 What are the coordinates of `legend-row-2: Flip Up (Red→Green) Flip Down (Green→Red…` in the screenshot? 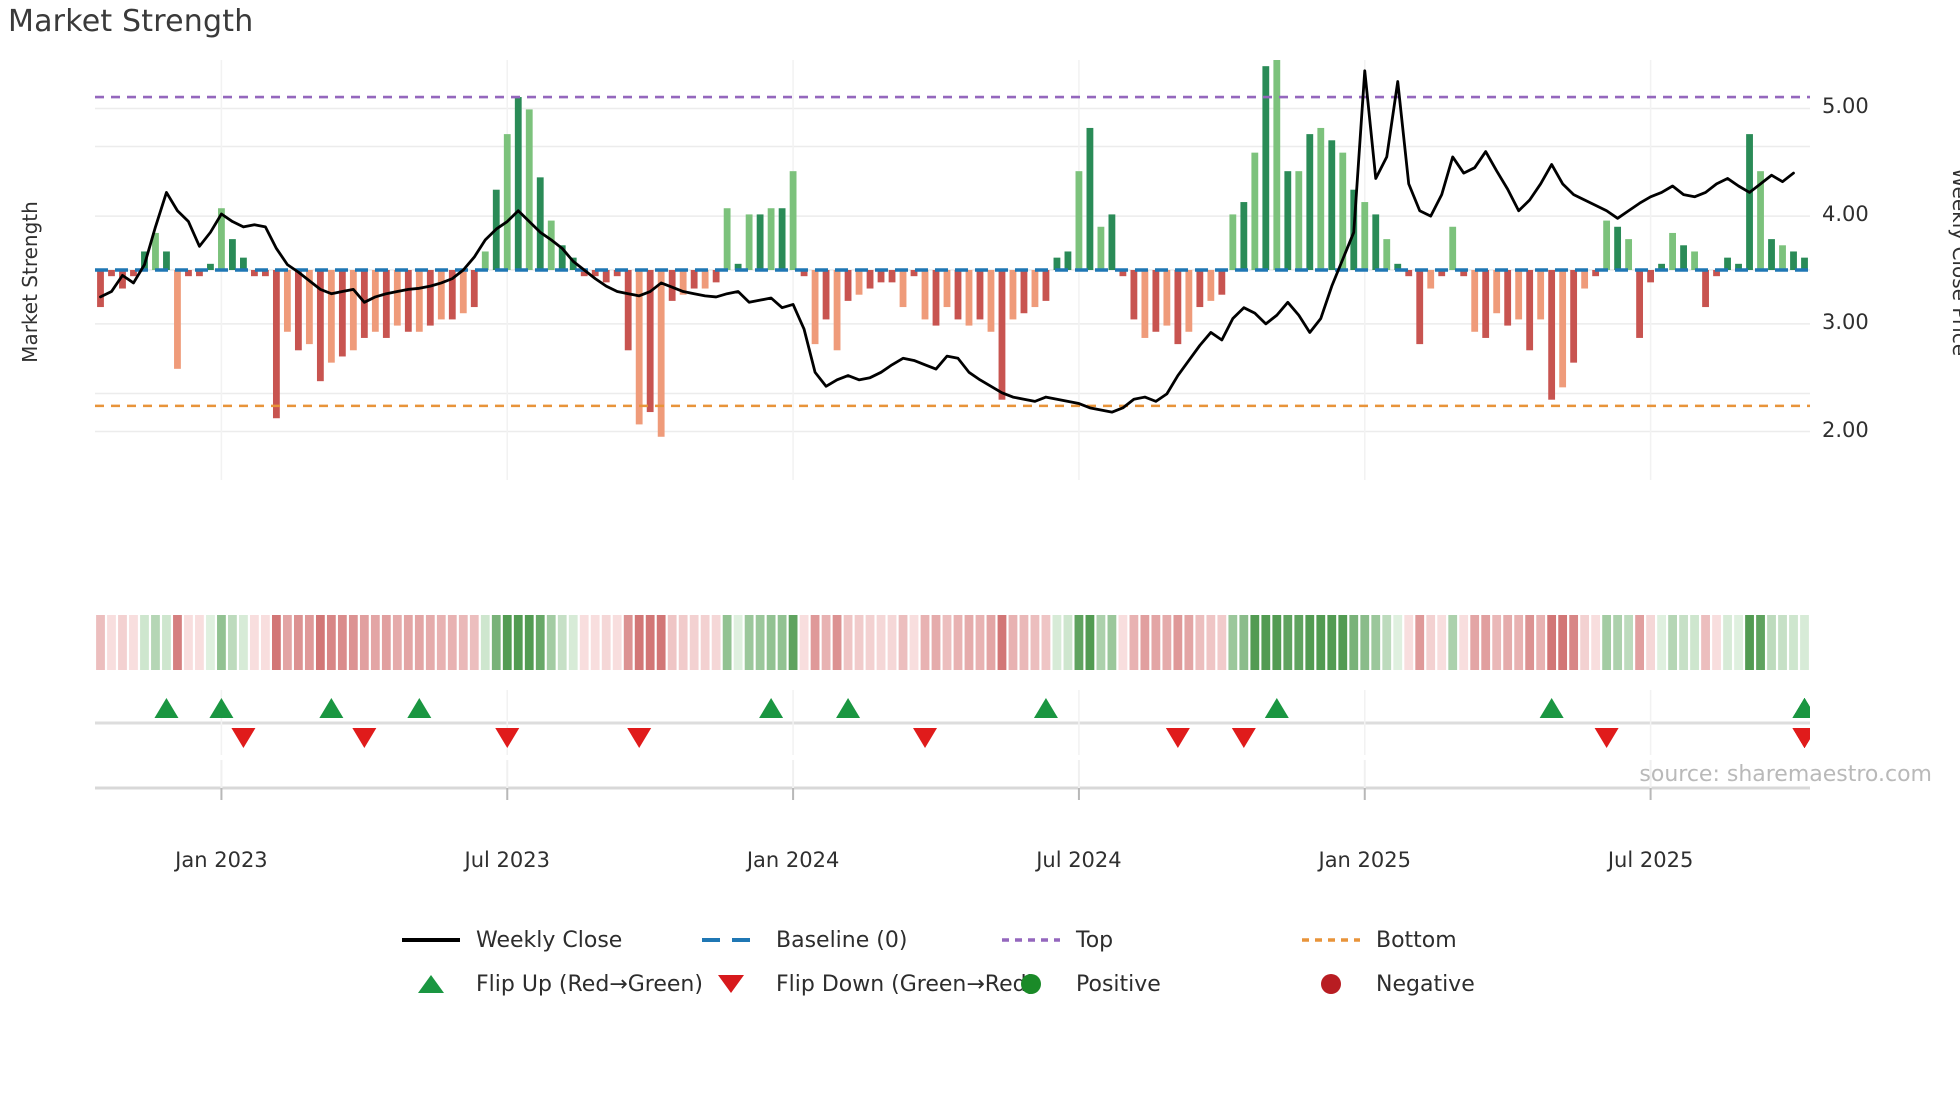 It's located at (980, 984).